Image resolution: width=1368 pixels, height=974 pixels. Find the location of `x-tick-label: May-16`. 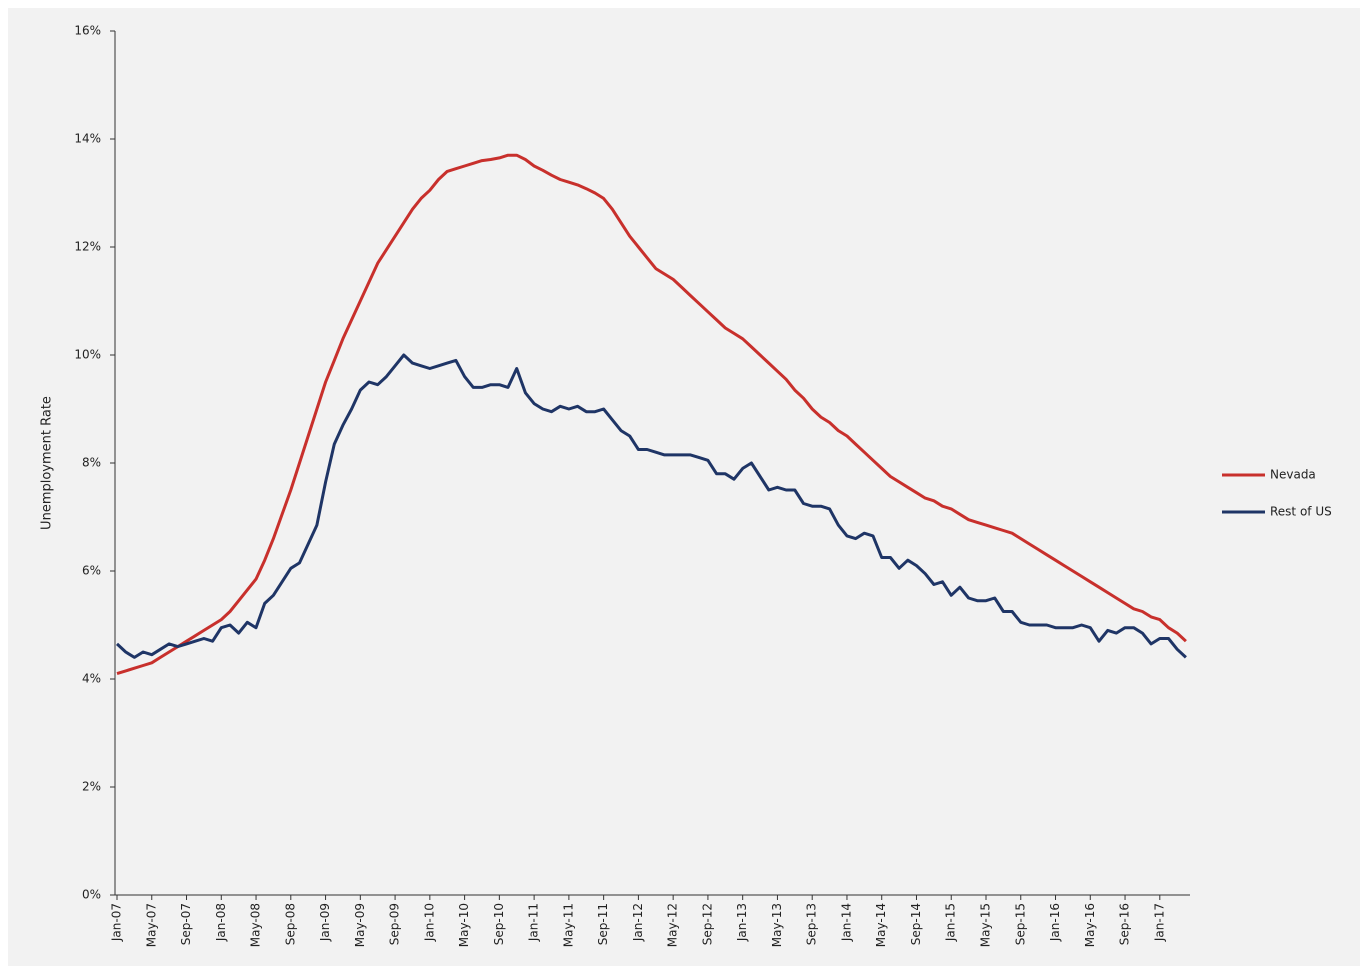

x-tick-label: May-16 is located at coordinates (1090, 925).